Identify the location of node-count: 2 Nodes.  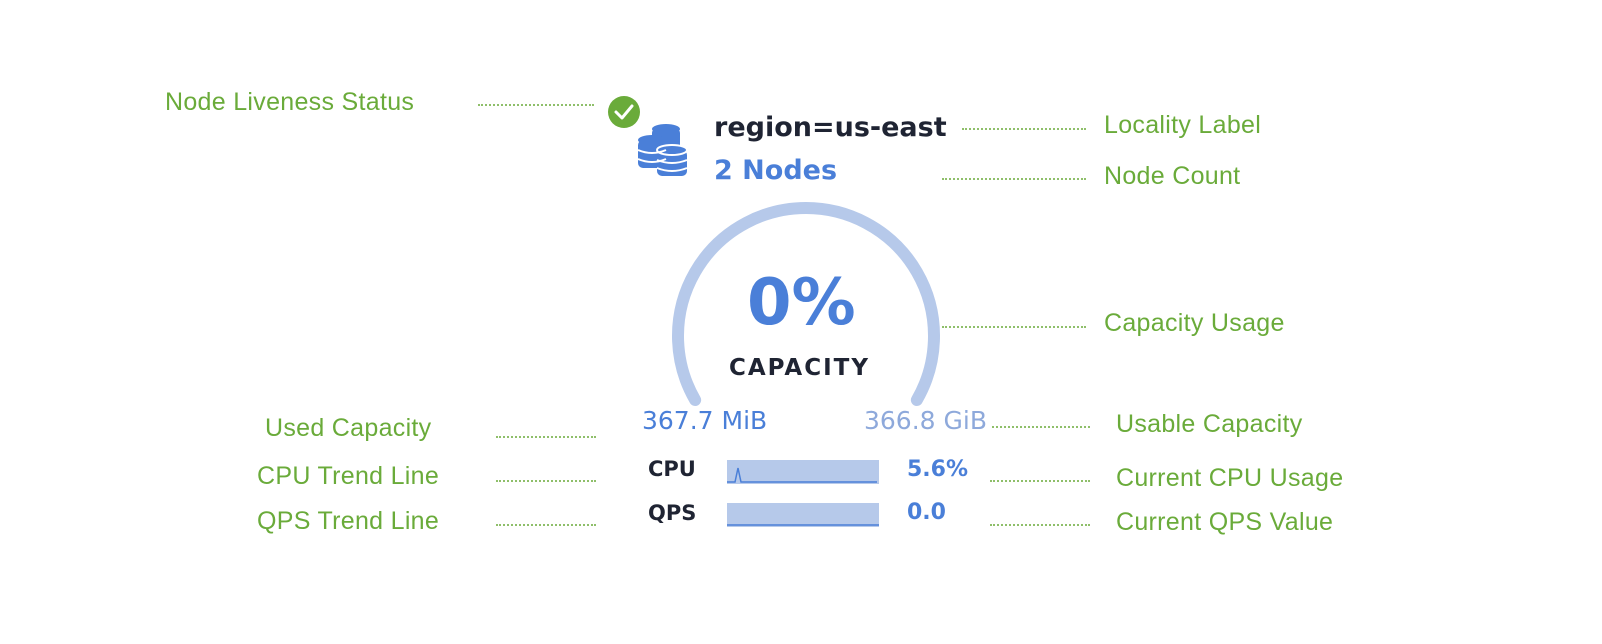
(776, 170).